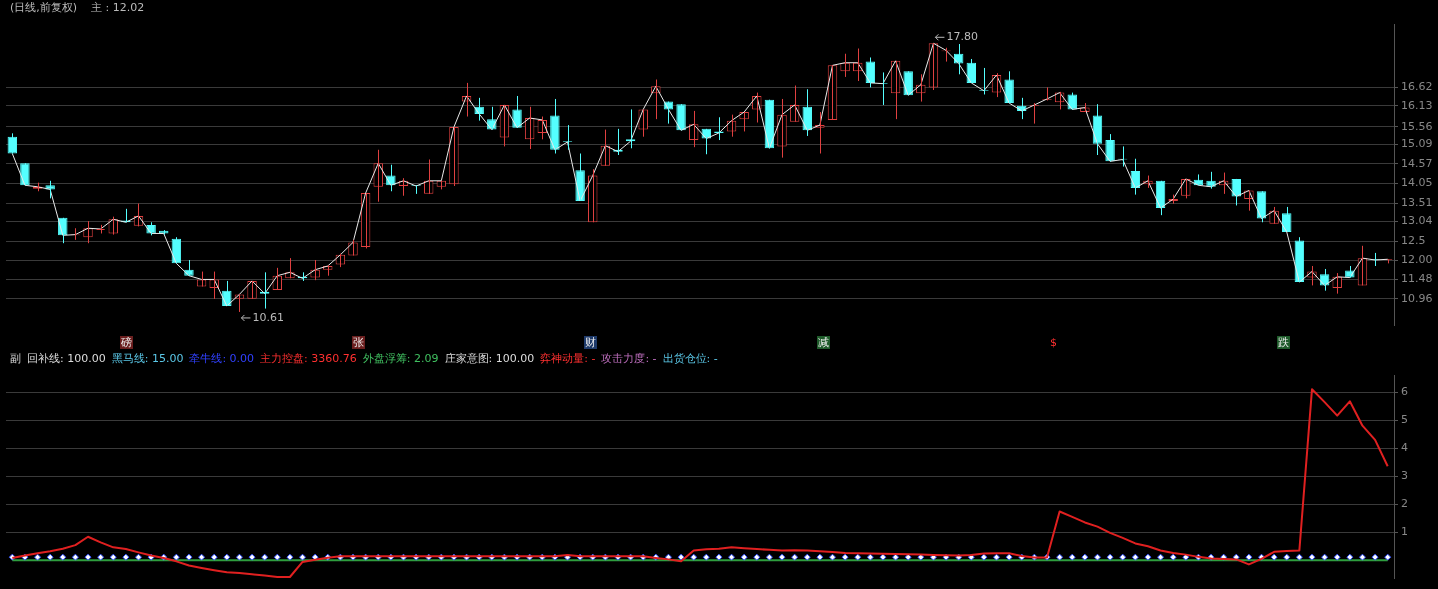 This screenshot has height=589, width=1438. Describe the element at coordinates (1417, 183) in the screenshot. I see `y-tick-label: 14.05` at that location.